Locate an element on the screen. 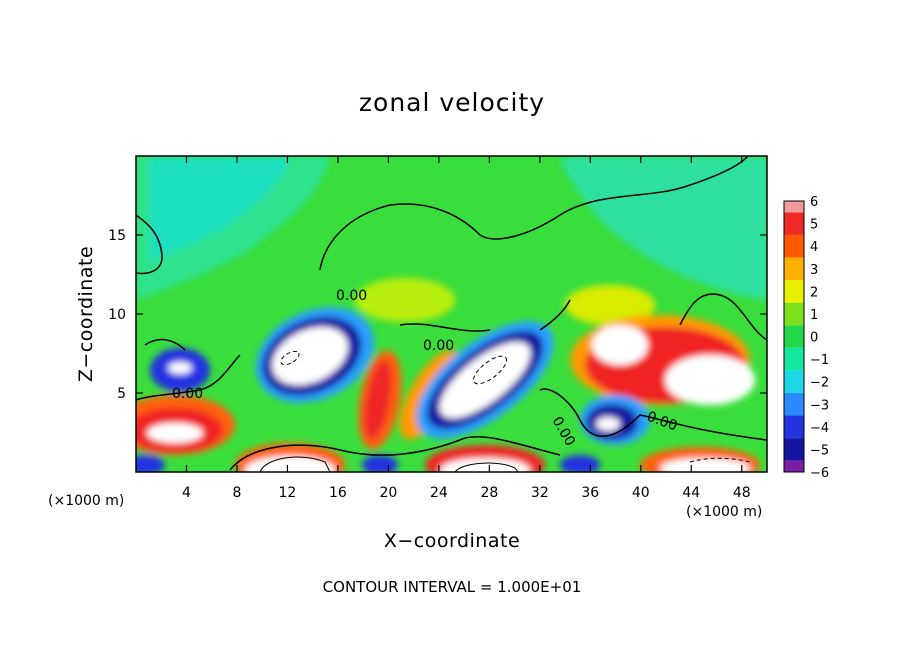  colorbar-label: −6 is located at coordinates (819, 473).